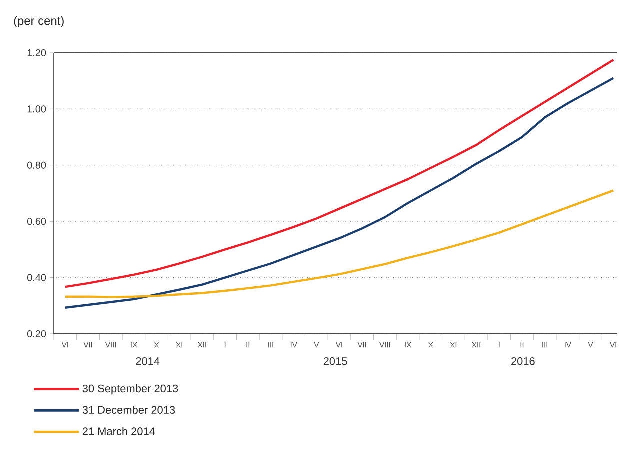  Describe the element at coordinates (37, 109) in the screenshot. I see `y-tick-label: 1.00` at that location.